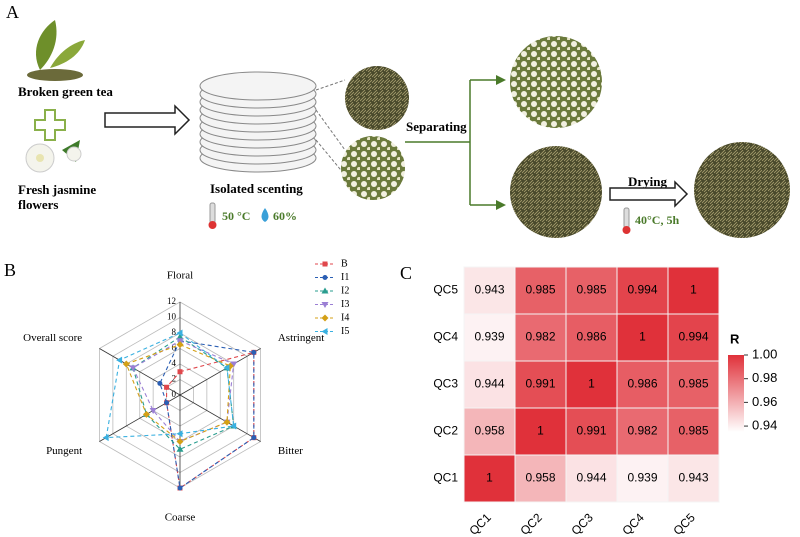 This screenshot has width=800, height=537. What do you see at coordinates (445, 337) in the screenshot?
I see `y-tick-label: QC4` at bounding box center [445, 337].